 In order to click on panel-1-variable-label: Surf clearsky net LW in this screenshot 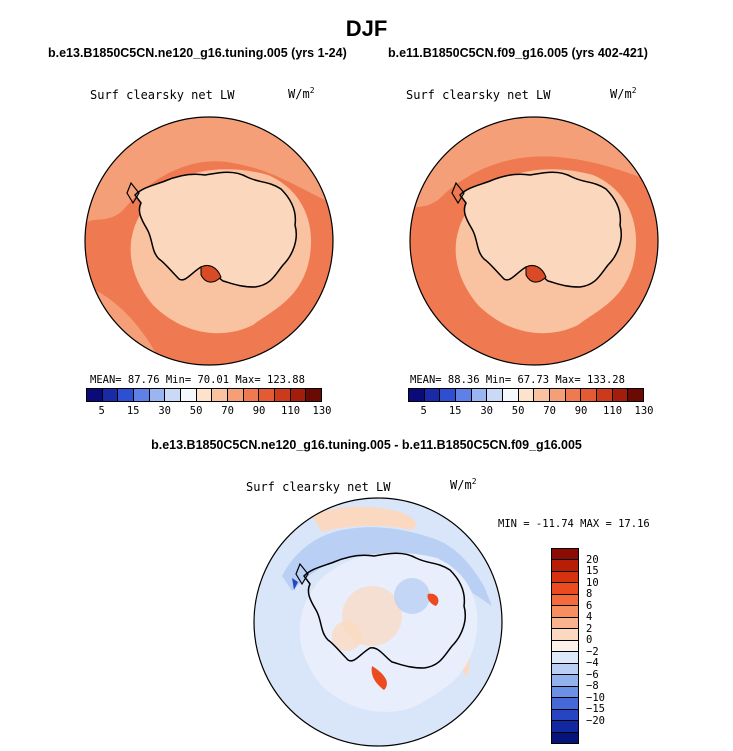, I will do `click(162, 95)`.